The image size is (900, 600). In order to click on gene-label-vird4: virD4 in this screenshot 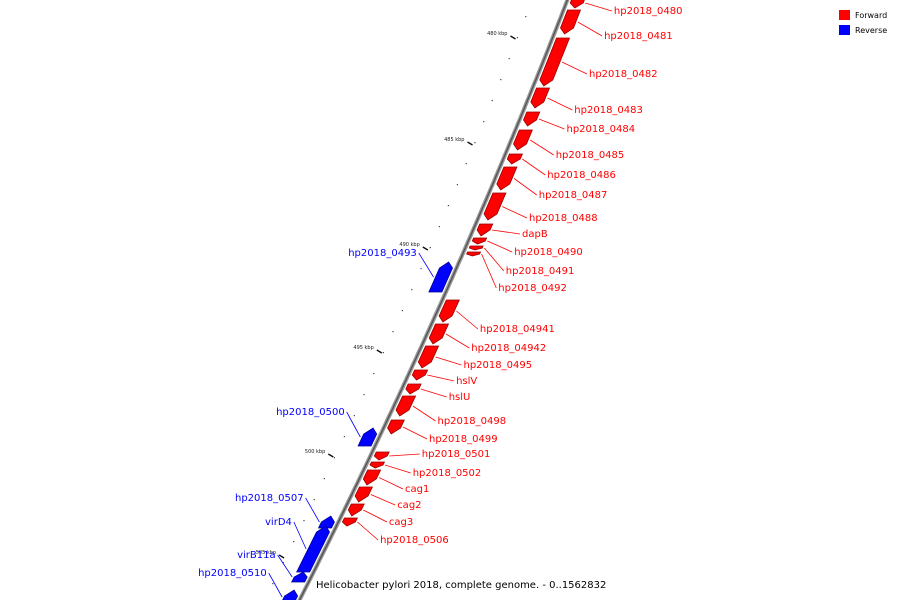, I will do `click(278, 522)`.